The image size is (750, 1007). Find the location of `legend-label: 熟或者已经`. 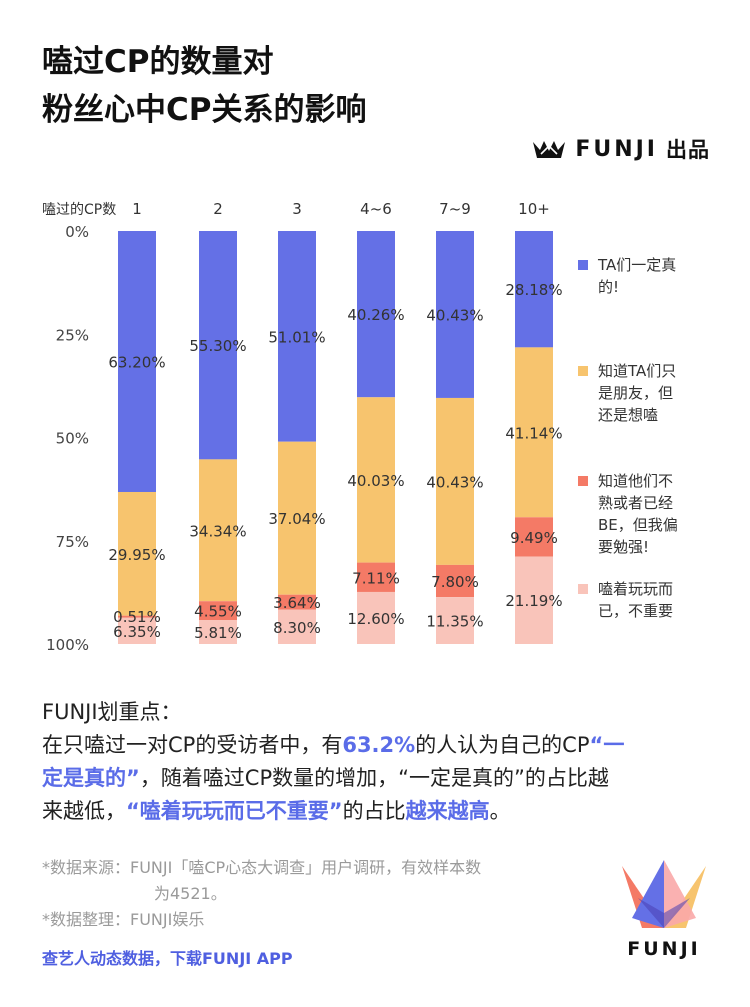

legend-label: 熟或者已经 is located at coordinates (636, 503).